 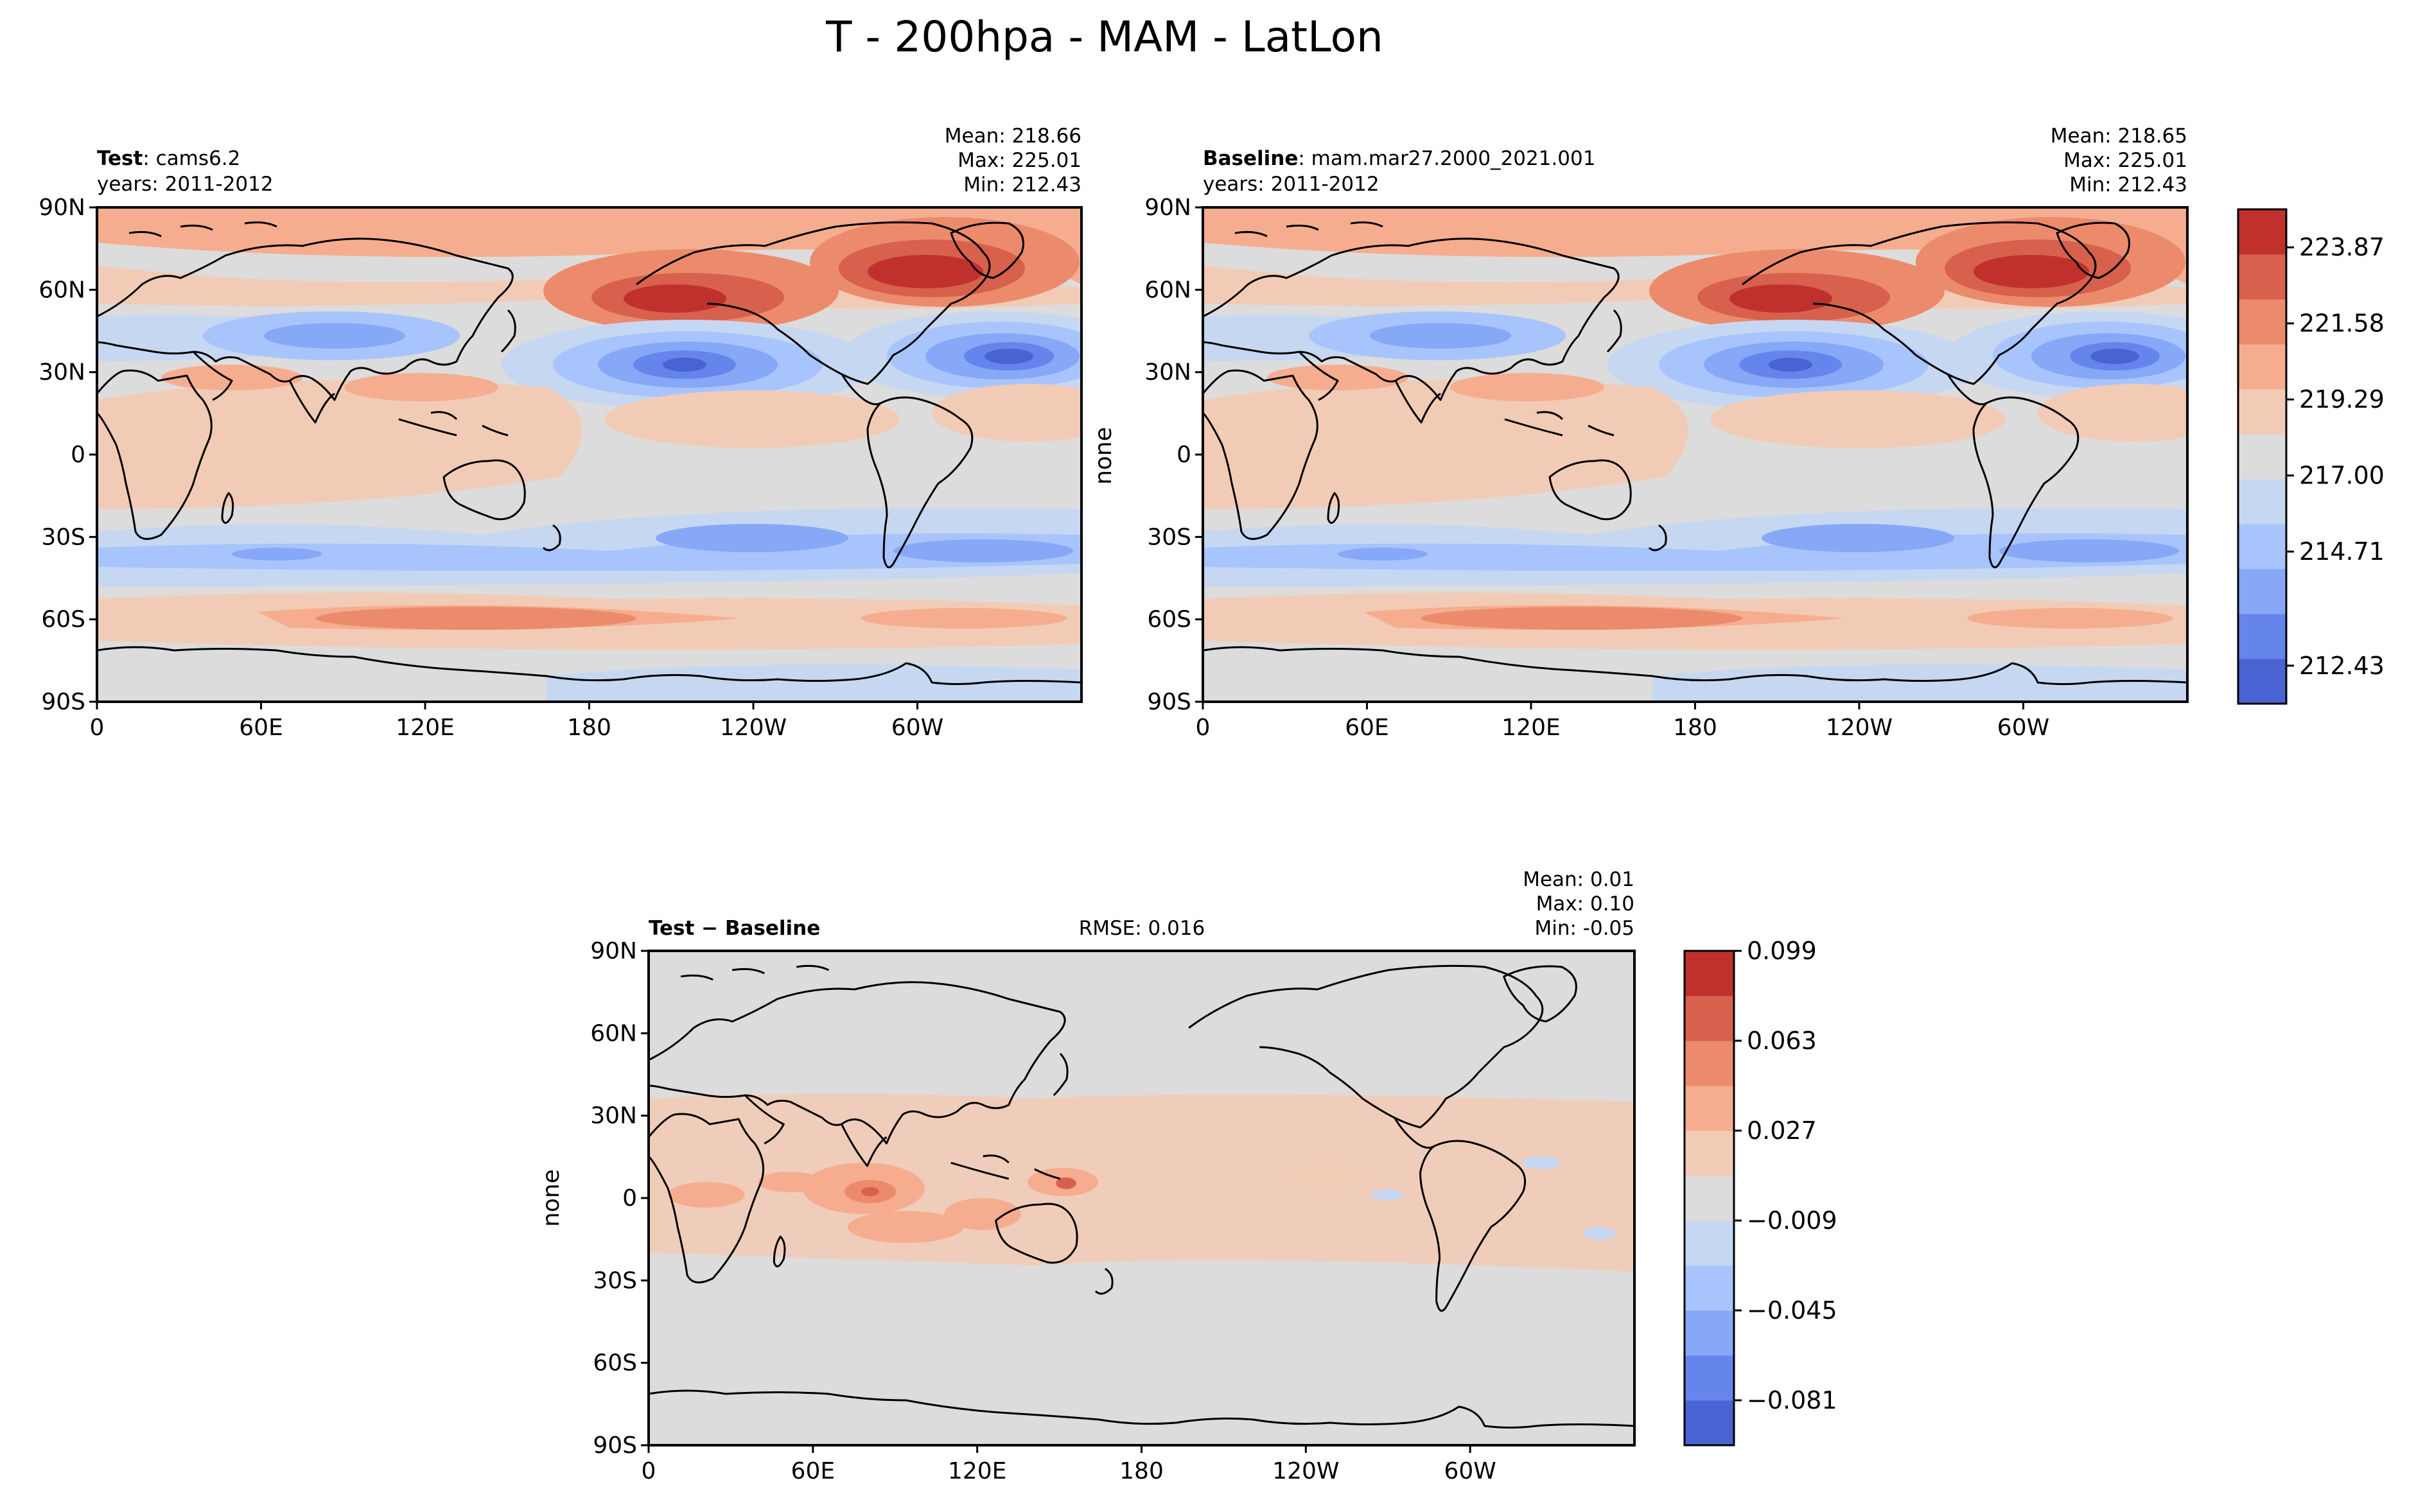 What do you see at coordinates (2342, 476) in the screenshot?
I see `colorbar-tick-label: 217.00` at bounding box center [2342, 476].